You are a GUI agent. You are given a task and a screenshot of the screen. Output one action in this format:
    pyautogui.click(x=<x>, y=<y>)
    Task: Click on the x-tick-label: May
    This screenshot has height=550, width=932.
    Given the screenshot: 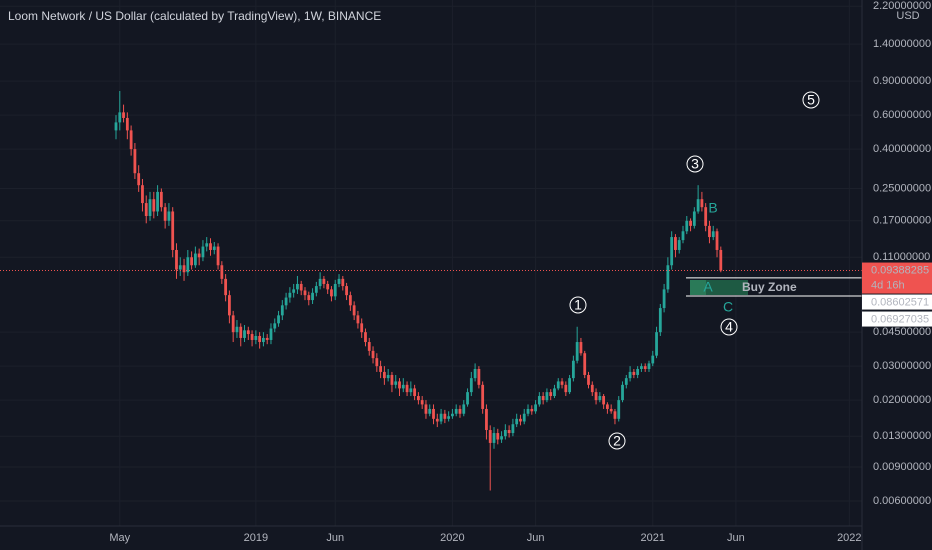 What is the action you would take?
    pyautogui.click(x=119, y=538)
    